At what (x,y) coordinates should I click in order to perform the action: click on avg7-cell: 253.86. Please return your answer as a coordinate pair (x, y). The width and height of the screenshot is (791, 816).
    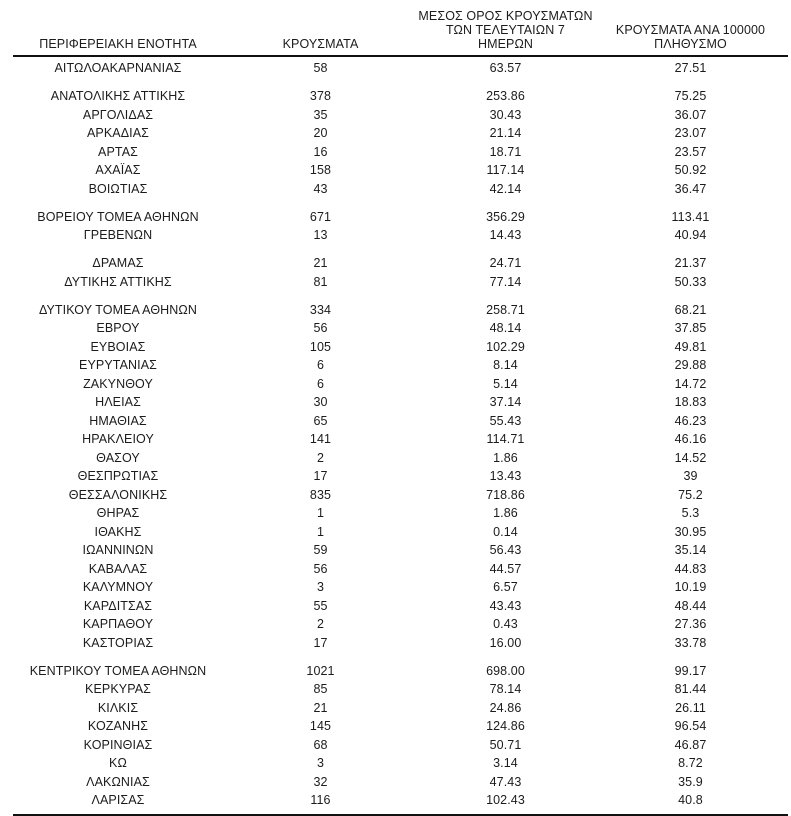
    Looking at the image, I should click on (505, 96).